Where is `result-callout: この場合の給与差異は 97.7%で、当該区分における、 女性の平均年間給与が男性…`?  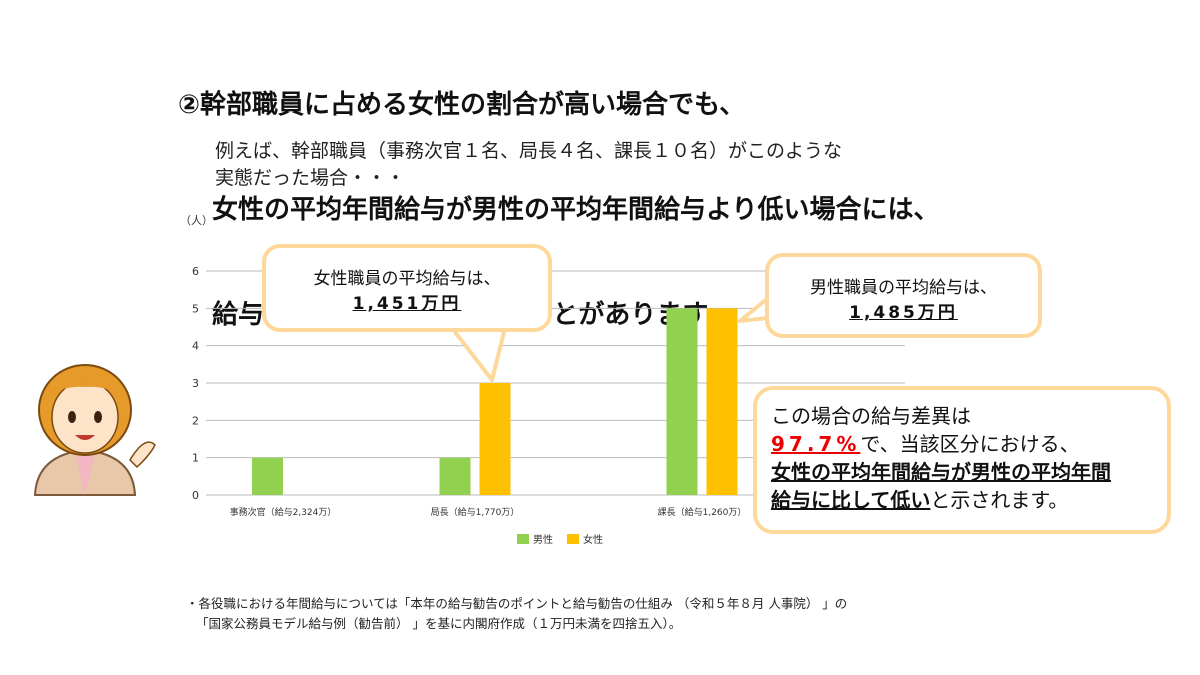 result-callout: この場合の給与差異は 97.7%で、当該区分における、 女性の平均年間給与が男性… is located at coordinates (962, 460).